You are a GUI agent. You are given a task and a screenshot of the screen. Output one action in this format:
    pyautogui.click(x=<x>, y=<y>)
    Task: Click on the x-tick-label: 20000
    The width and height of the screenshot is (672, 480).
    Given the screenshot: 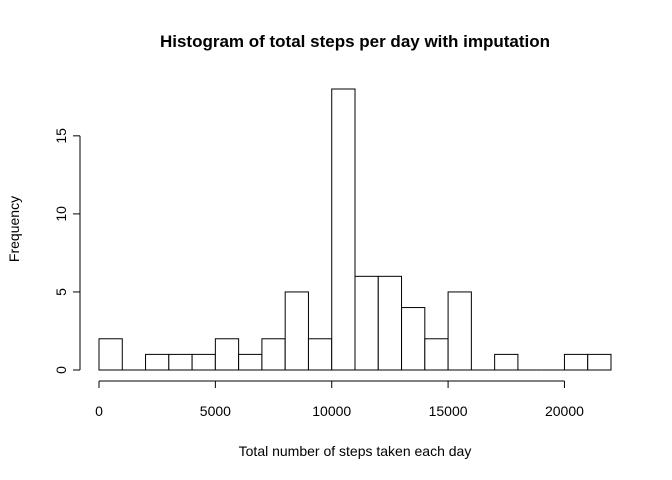 What is the action you would take?
    pyautogui.click(x=564, y=411)
    